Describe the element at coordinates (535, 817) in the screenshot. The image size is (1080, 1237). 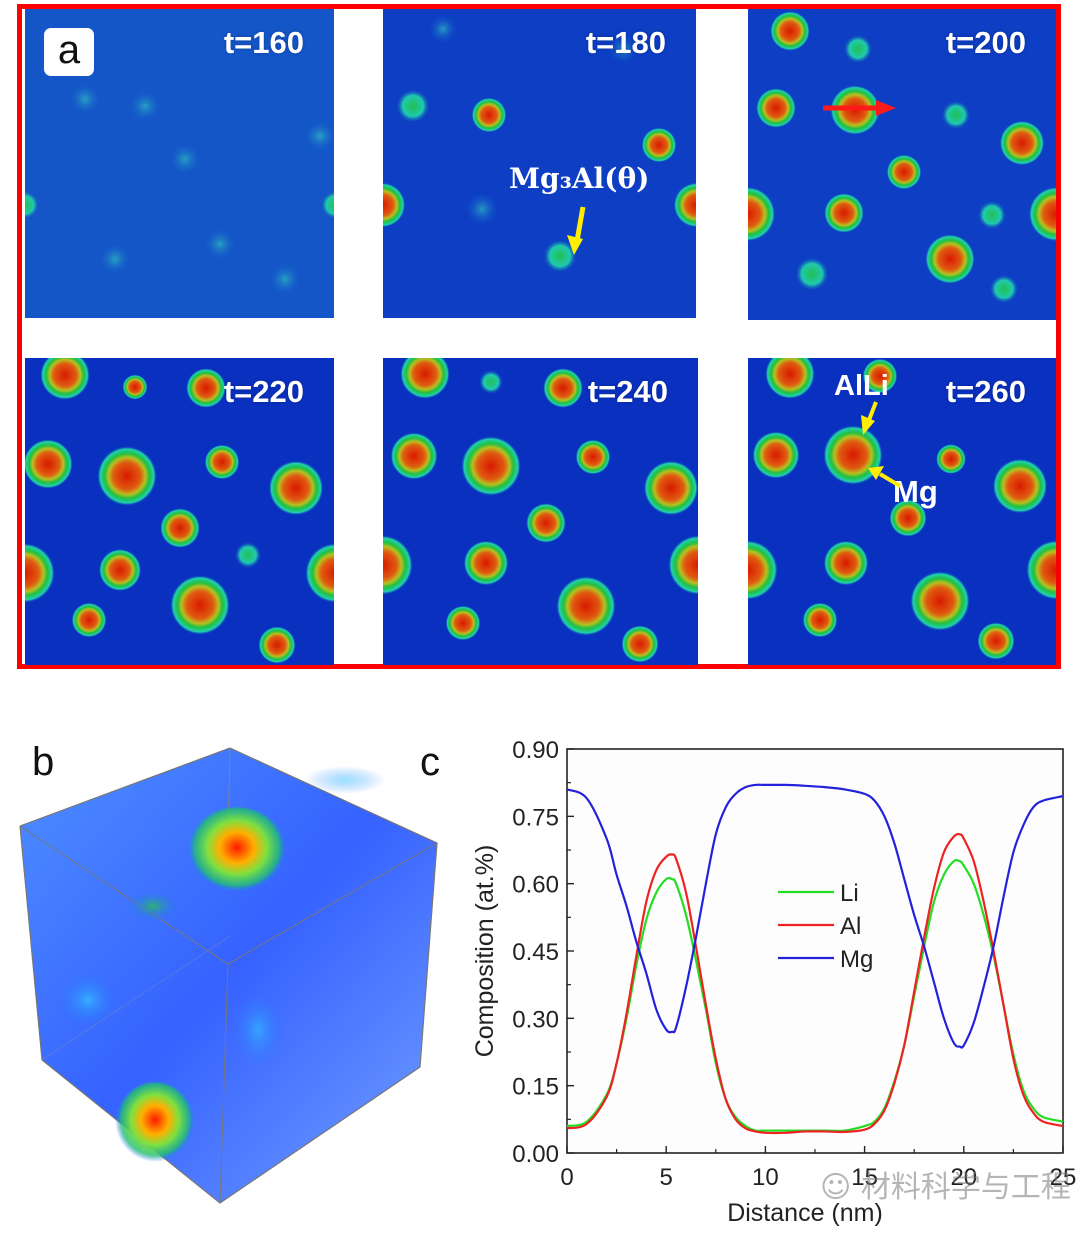
I see `y-tick-label: 0.75` at that location.